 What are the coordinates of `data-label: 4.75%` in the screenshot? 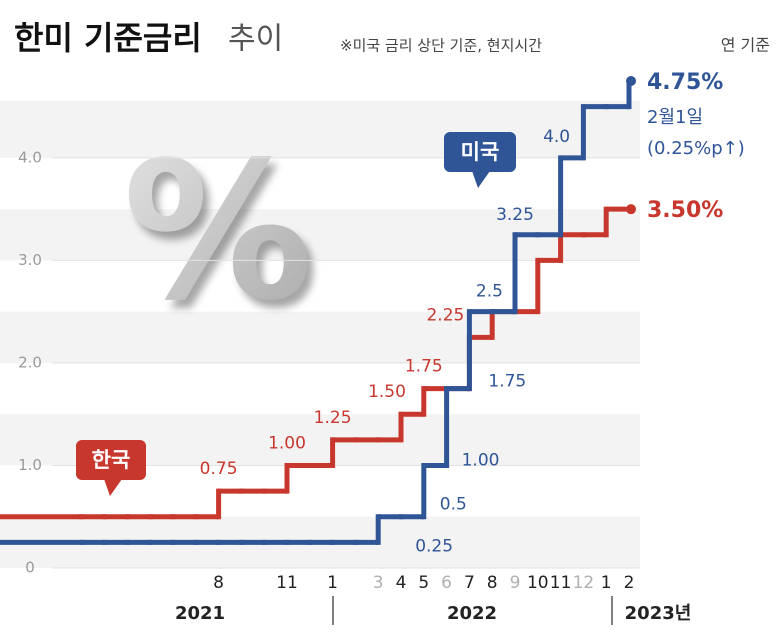 It's located at (685, 82).